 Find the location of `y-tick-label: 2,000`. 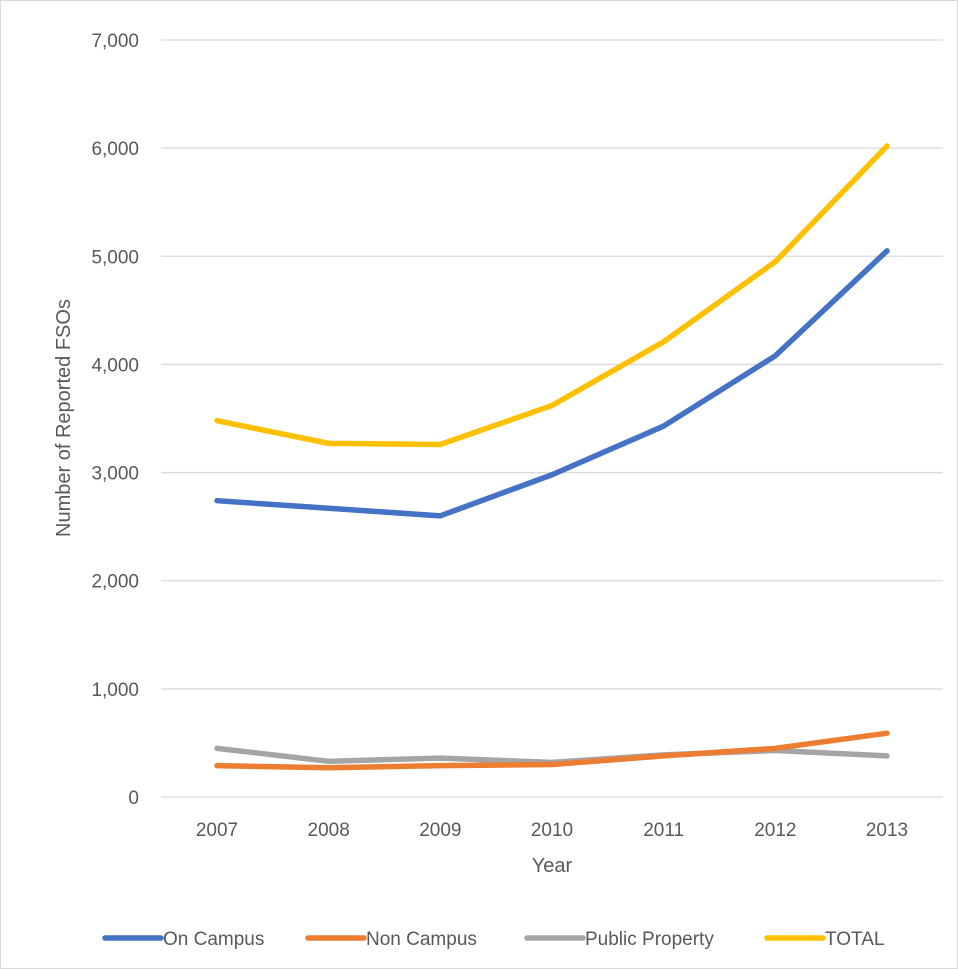

y-tick-label: 2,000 is located at coordinates (115, 582).